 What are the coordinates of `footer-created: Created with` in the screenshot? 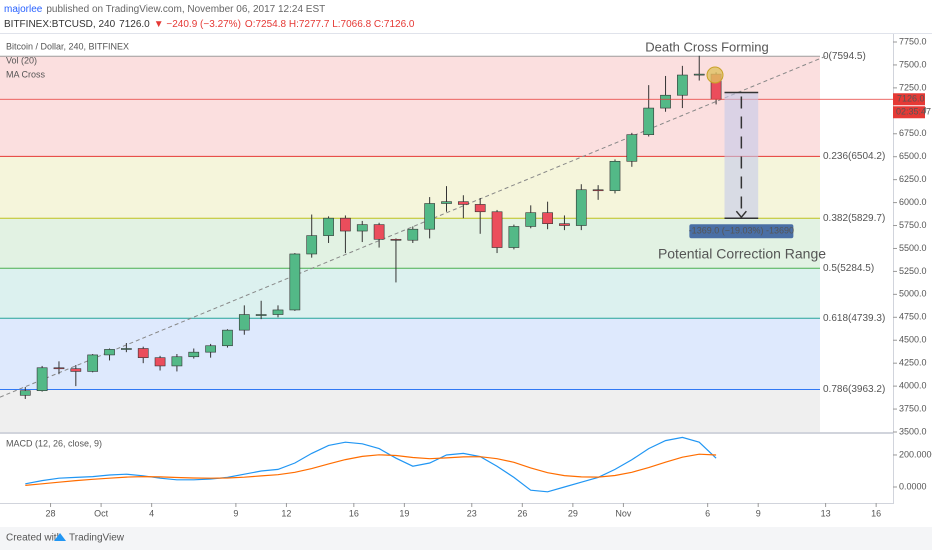 It's located at (34, 538).